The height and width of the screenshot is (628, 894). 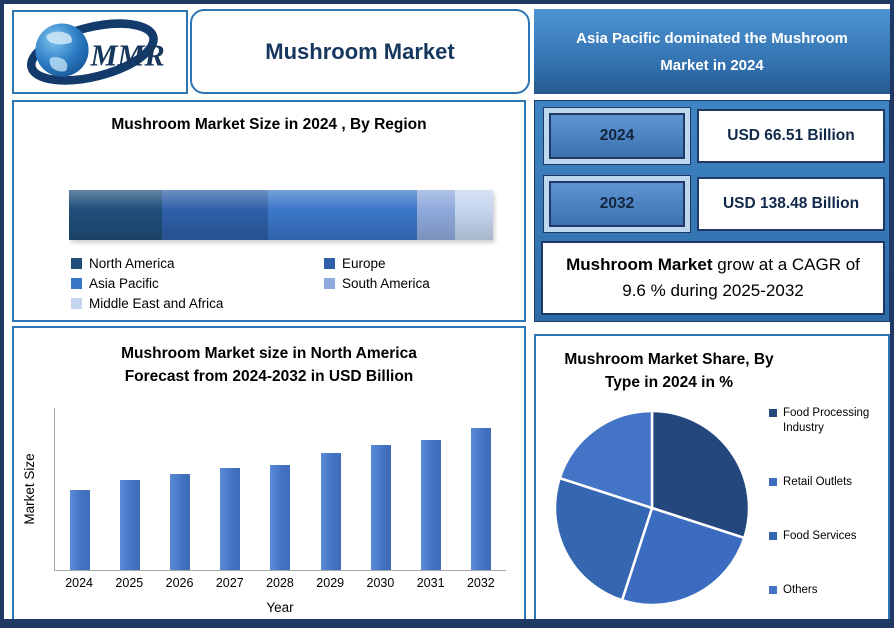 I want to click on bar-2032, so click(x=480, y=499).